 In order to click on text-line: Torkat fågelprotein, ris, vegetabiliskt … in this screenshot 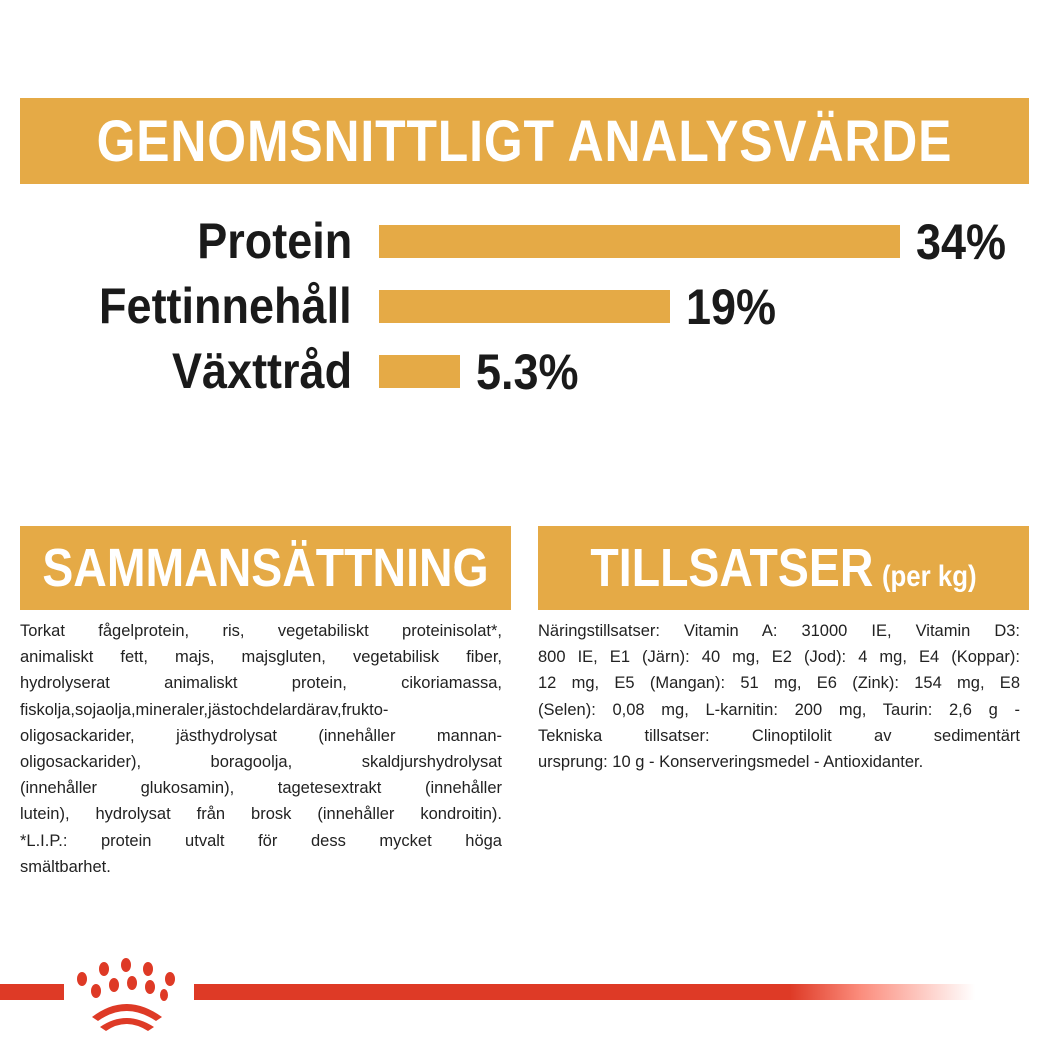, I will do `click(261, 631)`.